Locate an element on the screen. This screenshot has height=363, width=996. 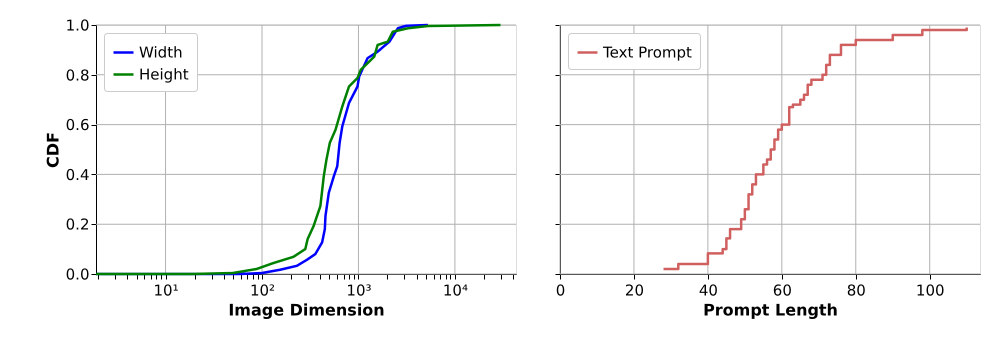
x-tick-label: 100 is located at coordinates (930, 291).